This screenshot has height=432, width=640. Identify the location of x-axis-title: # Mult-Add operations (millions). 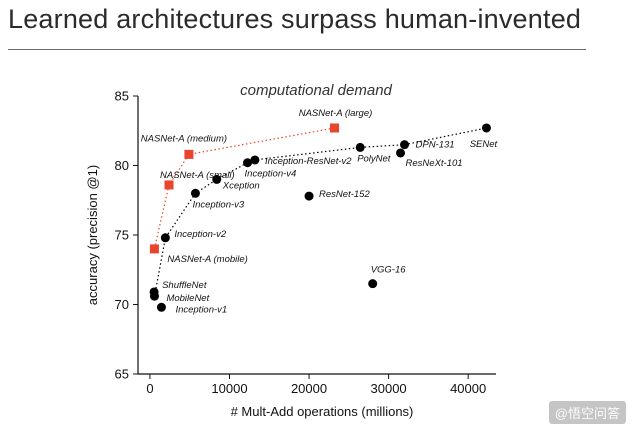
(322, 411).